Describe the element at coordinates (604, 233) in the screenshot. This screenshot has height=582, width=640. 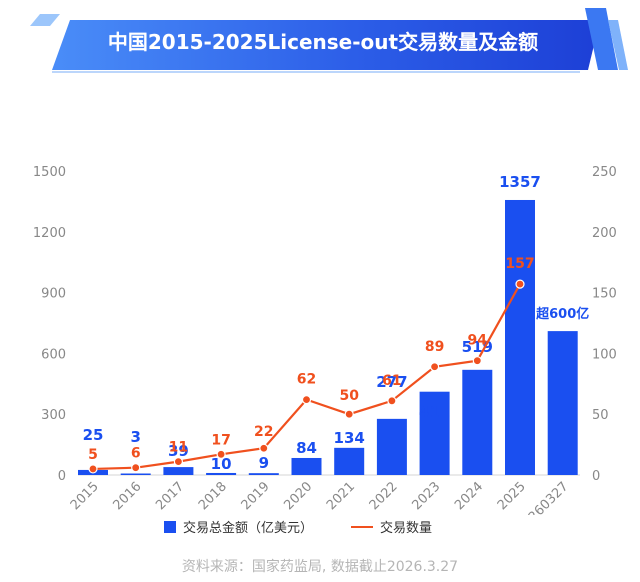
I see `right-tick-label: 200` at that location.